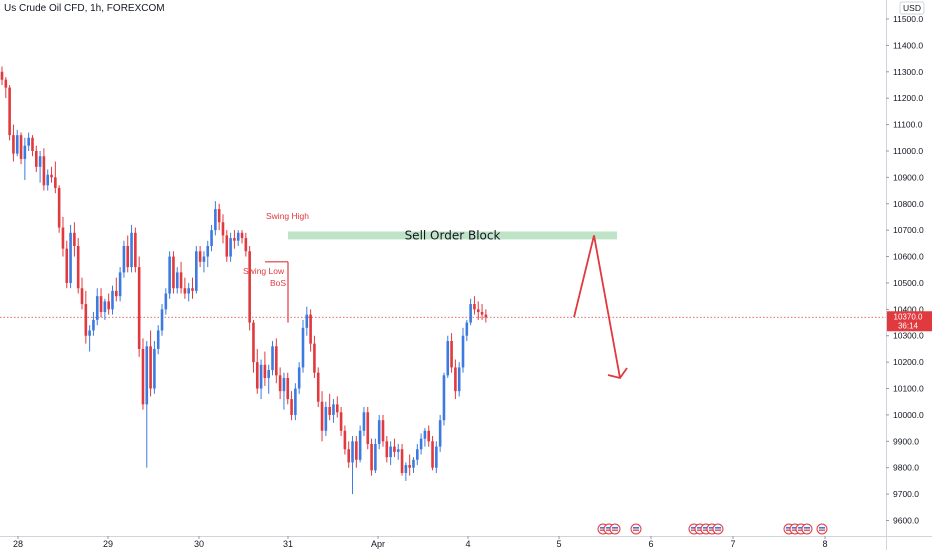 The image size is (932, 550). Describe the element at coordinates (906, 468) in the screenshot. I see `price-tick-label: 9800.0` at that location.